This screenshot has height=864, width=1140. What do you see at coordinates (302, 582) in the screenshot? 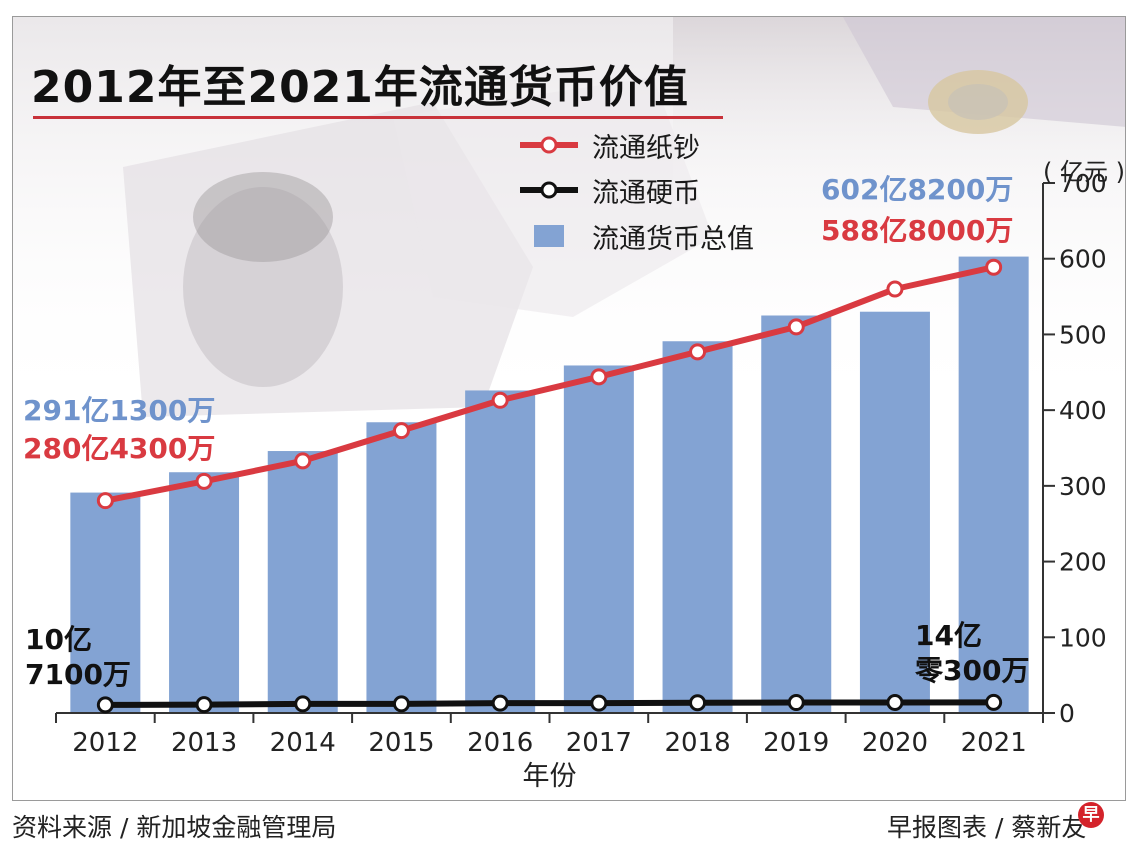
I see `bar-2014` at bounding box center [302, 582].